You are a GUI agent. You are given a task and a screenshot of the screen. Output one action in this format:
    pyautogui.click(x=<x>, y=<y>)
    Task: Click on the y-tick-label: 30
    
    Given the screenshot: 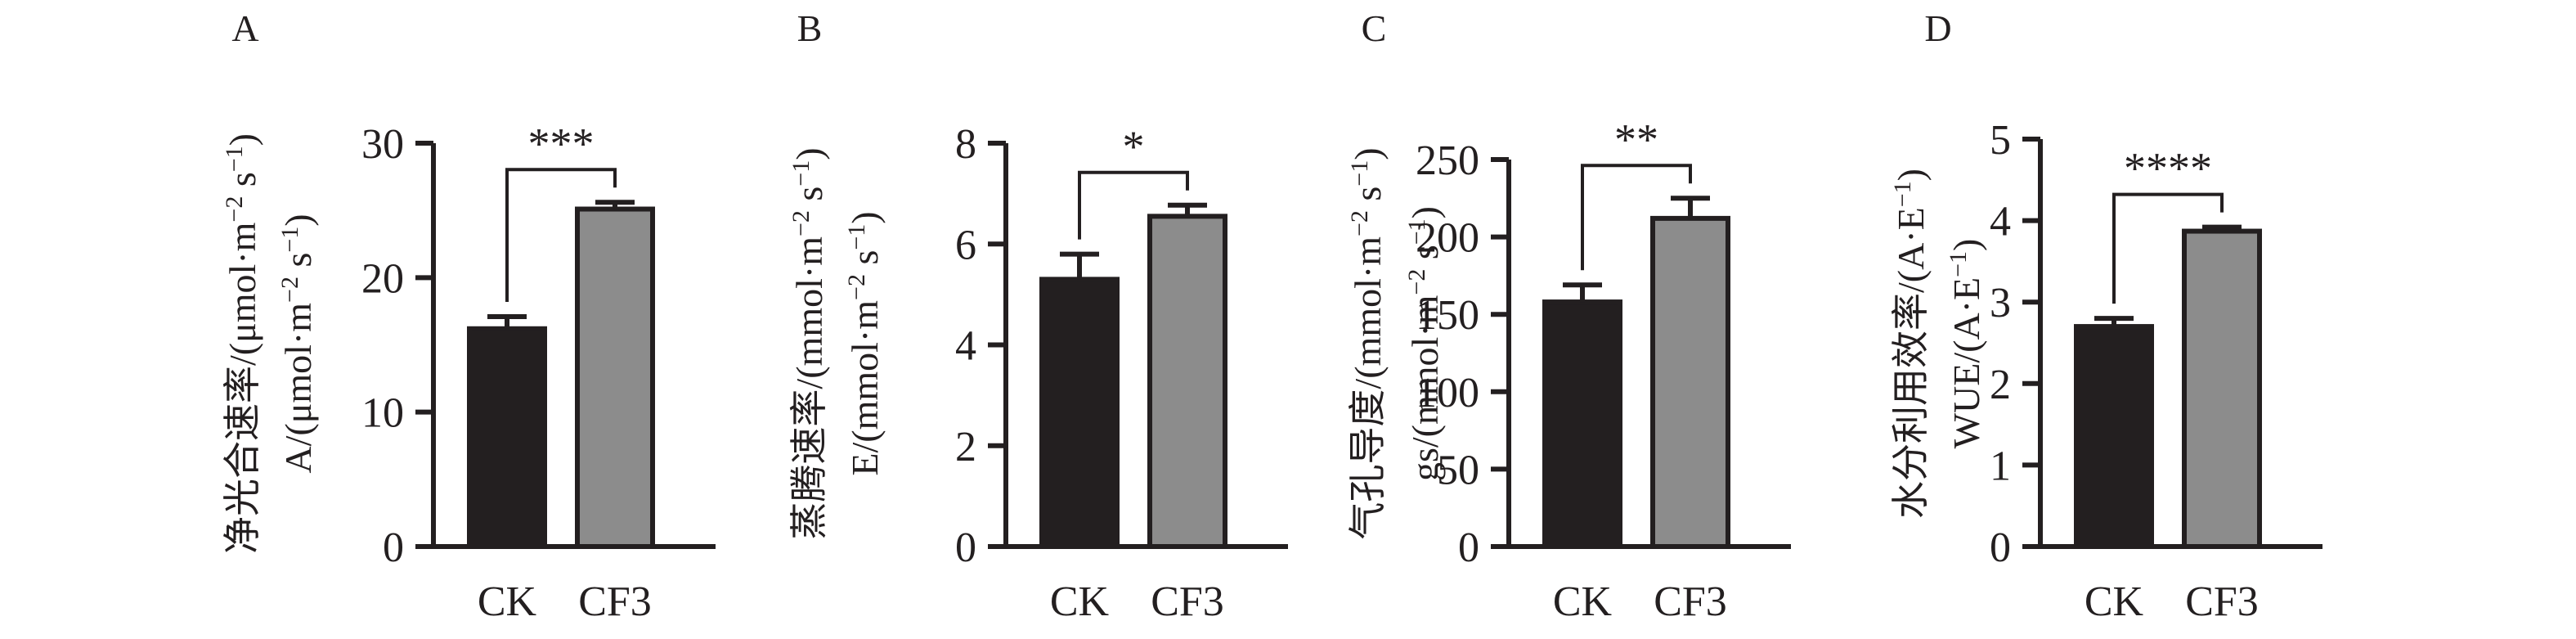 What is the action you would take?
    pyautogui.click(x=382, y=144)
    